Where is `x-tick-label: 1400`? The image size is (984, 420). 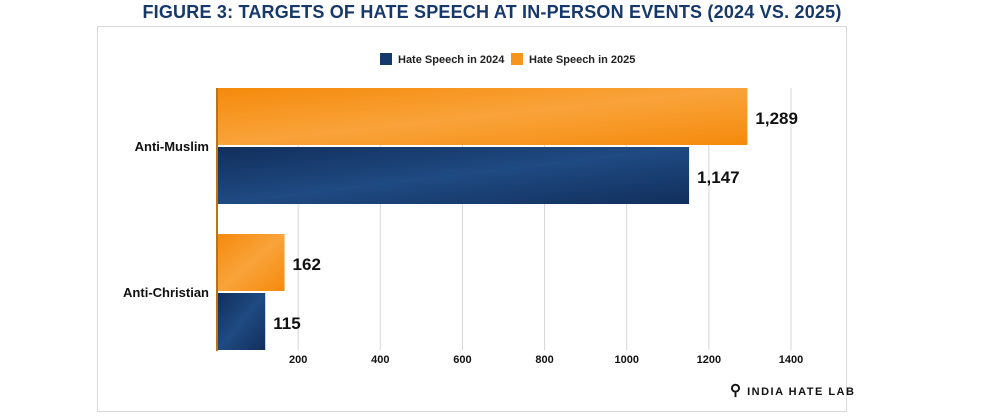 x-tick-label: 1400 is located at coordinates (791, 360).